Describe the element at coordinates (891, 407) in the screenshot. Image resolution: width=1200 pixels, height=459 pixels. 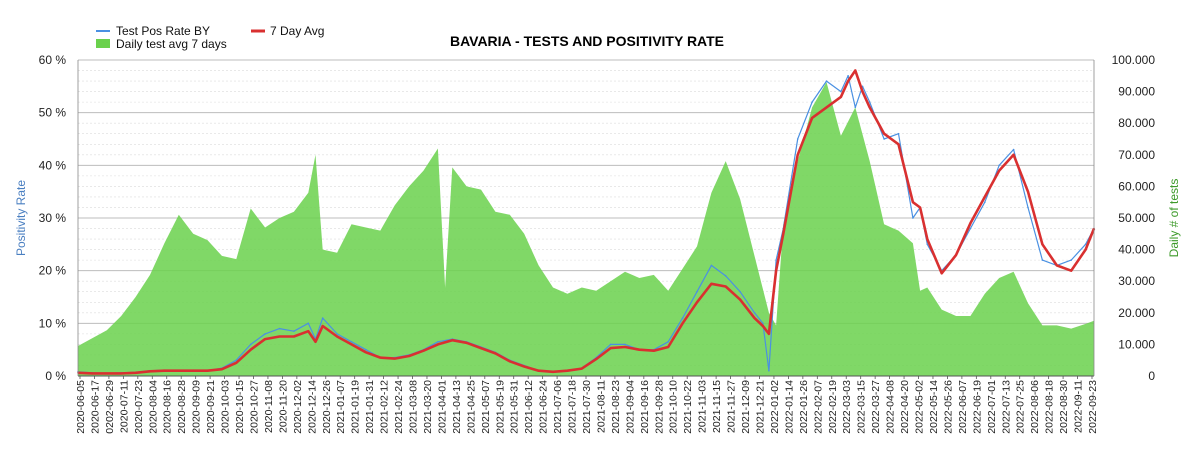
I see `x-tick-label: 2022-04-08` at that location.